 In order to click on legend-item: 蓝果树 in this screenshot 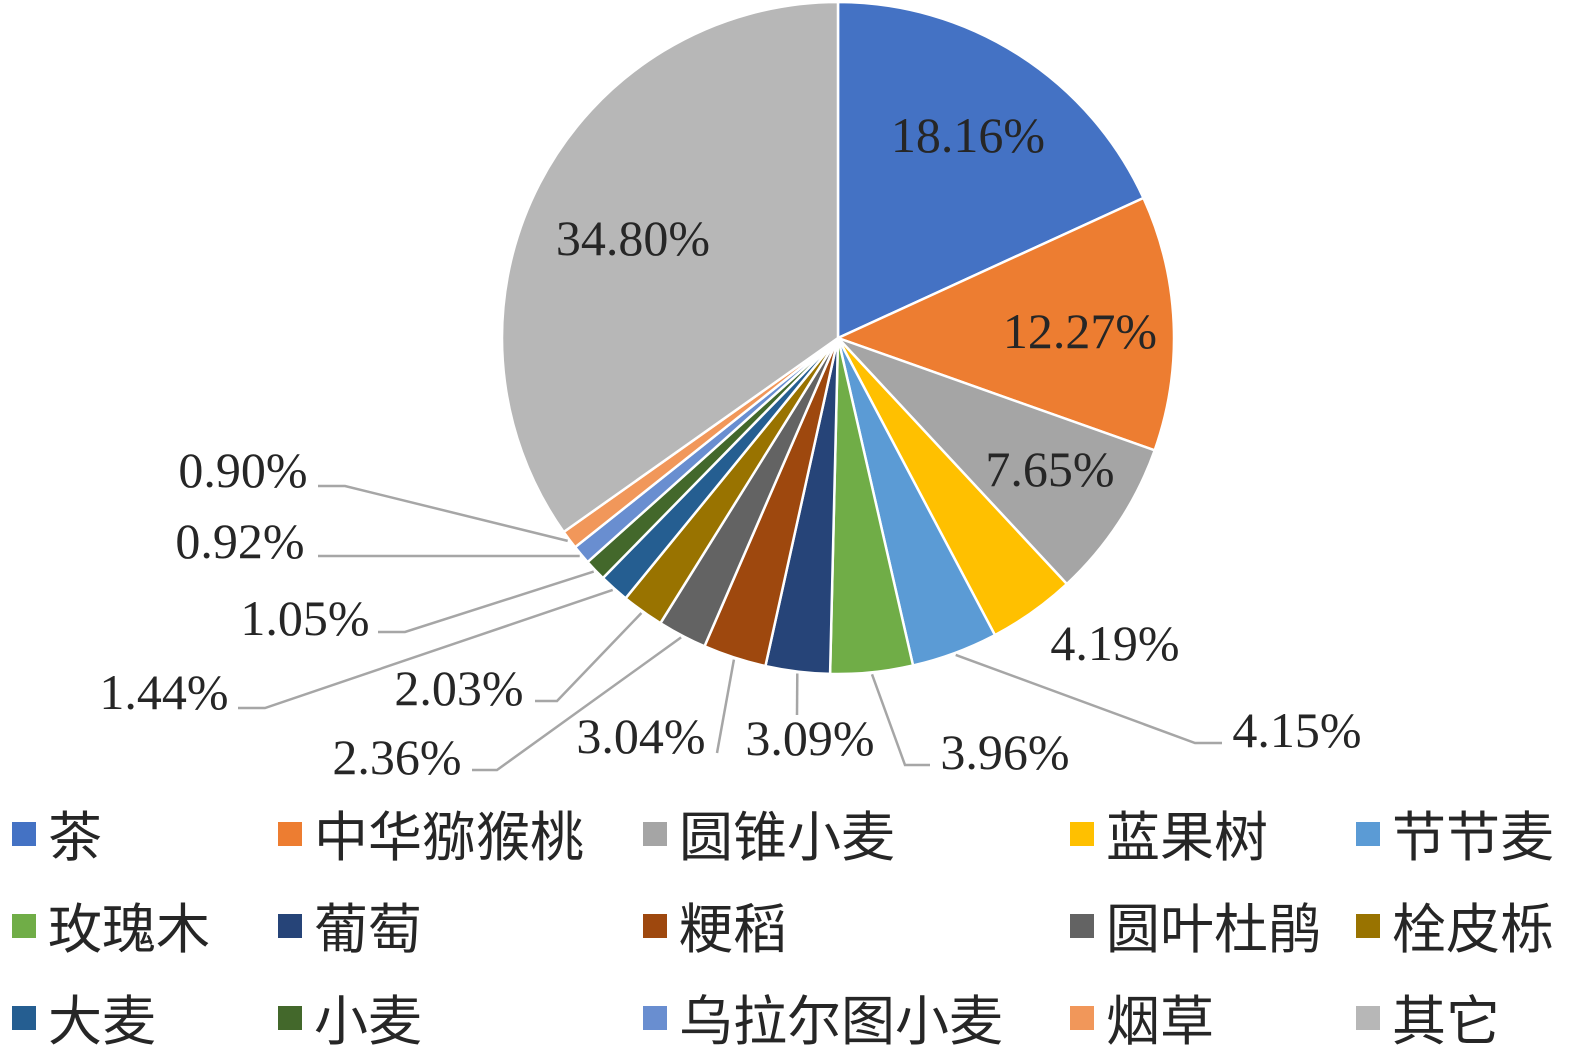, I will do `click(1169, 838)`.